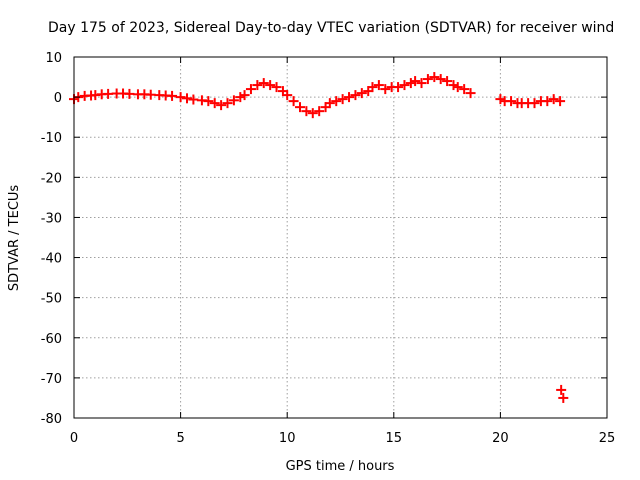 Image resolution: width=640 pixels, height=480 pixels. What do you see at coordinates (607, 438) in the screenshot?
I see `x-tick-label: 25` at bounding box center [607, 438].